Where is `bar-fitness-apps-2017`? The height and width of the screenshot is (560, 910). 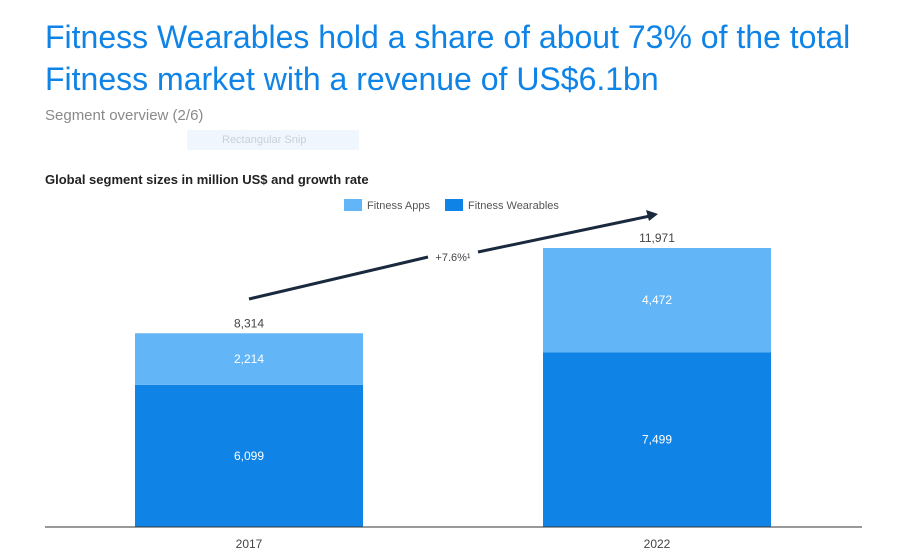 bar-fitness-apps-2017 is located at coordinates (249, 359).